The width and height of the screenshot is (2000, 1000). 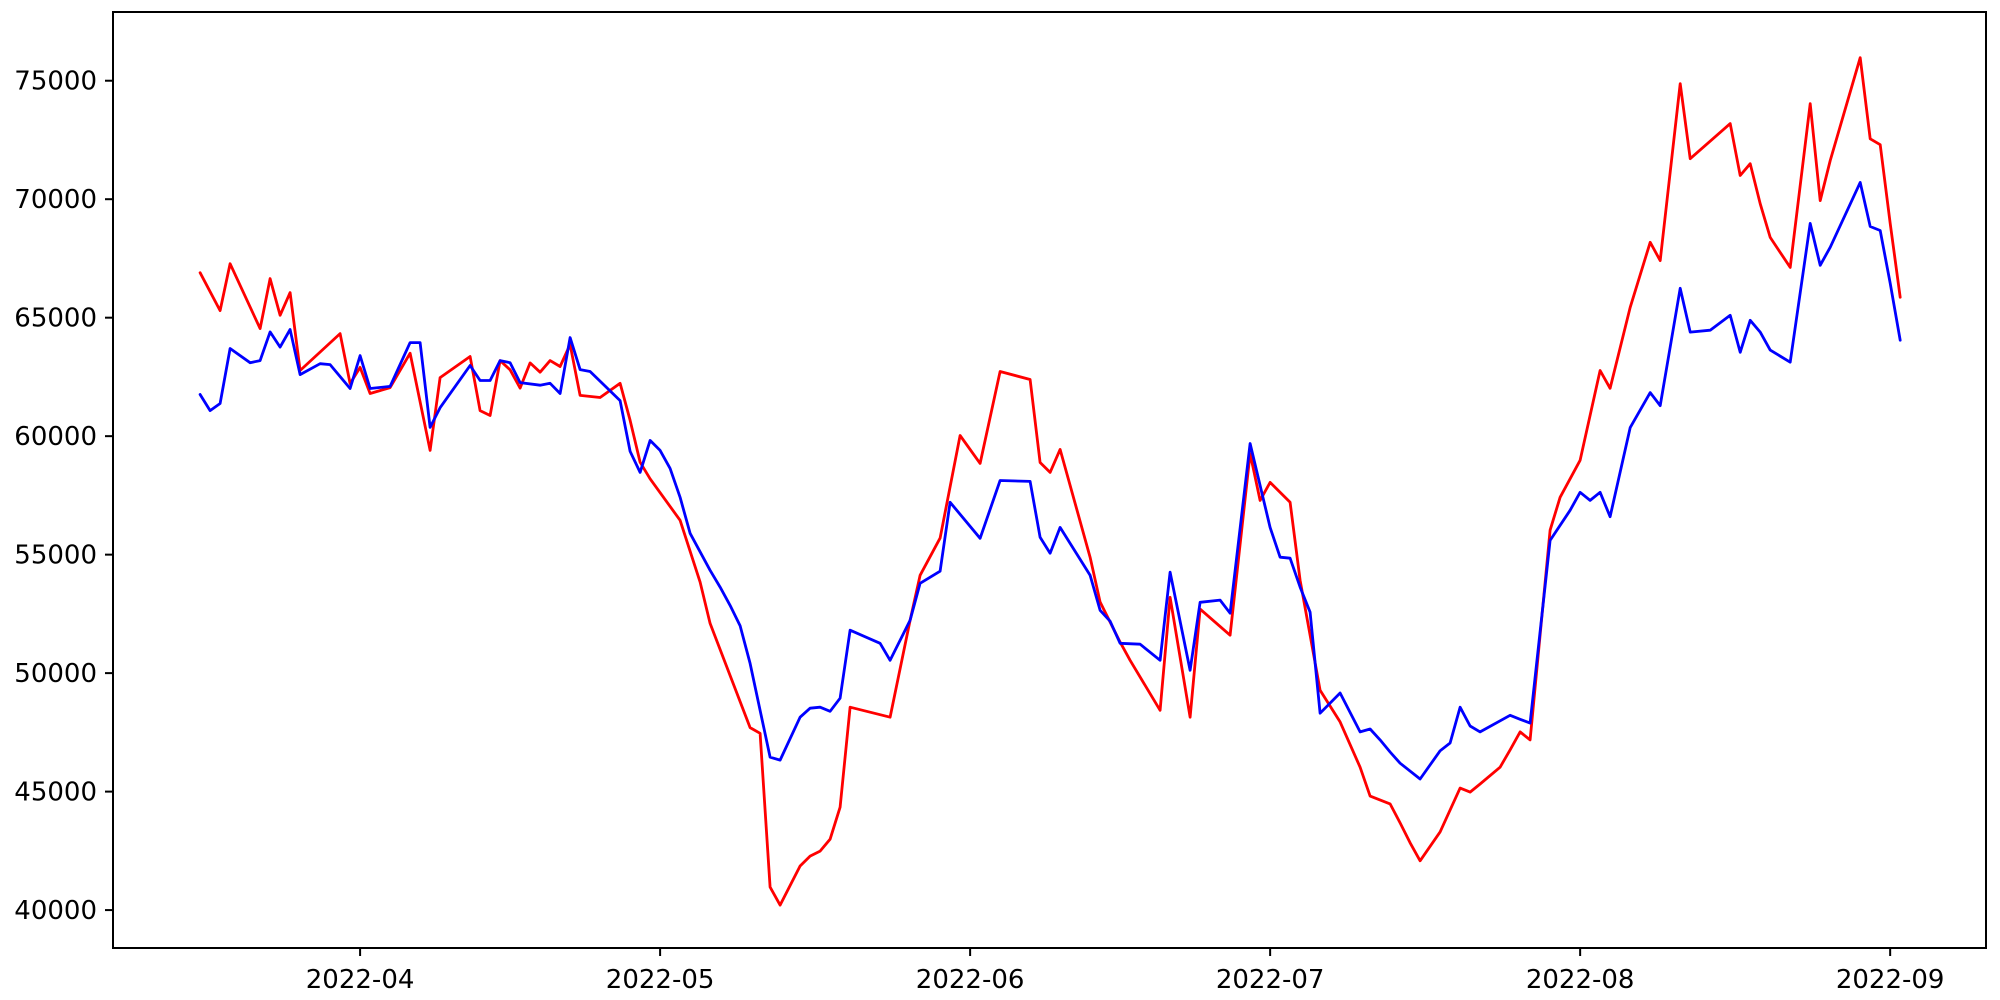 I want to click on x-tick-label: 2022-08, so click(x=1580, y=980).